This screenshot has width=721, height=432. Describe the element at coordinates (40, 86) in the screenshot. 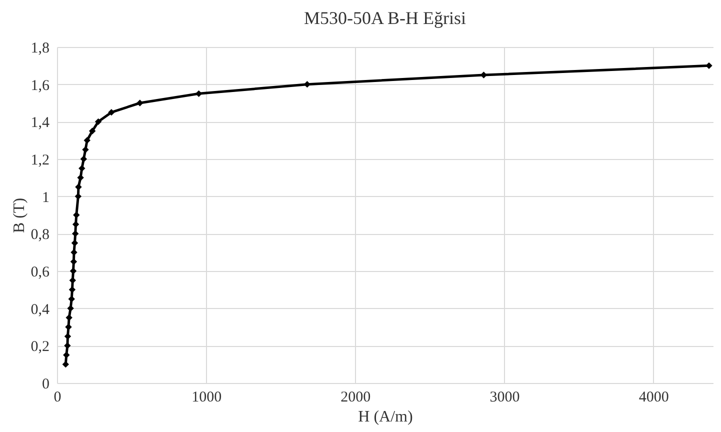

I see `y-tick-label: 1,6` at that location.